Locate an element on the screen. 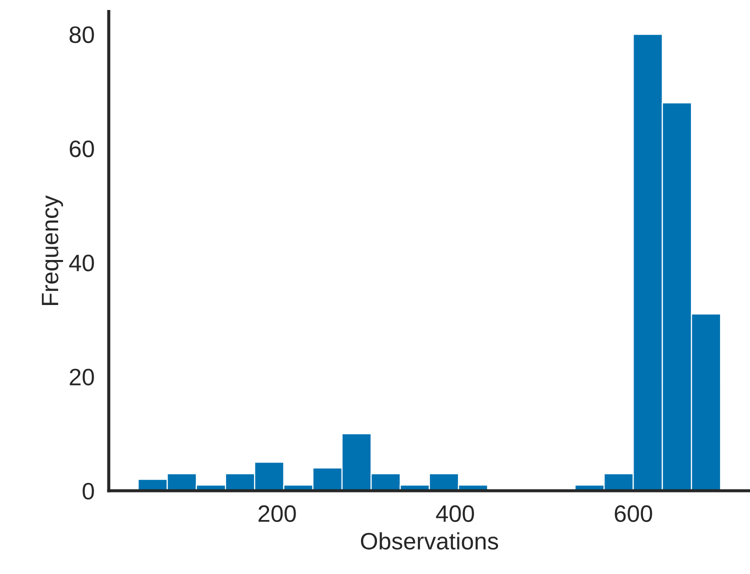 The height and width of the screenshot is (574, 750). y-tick-label: 20 is located at coordinates (82, 377).